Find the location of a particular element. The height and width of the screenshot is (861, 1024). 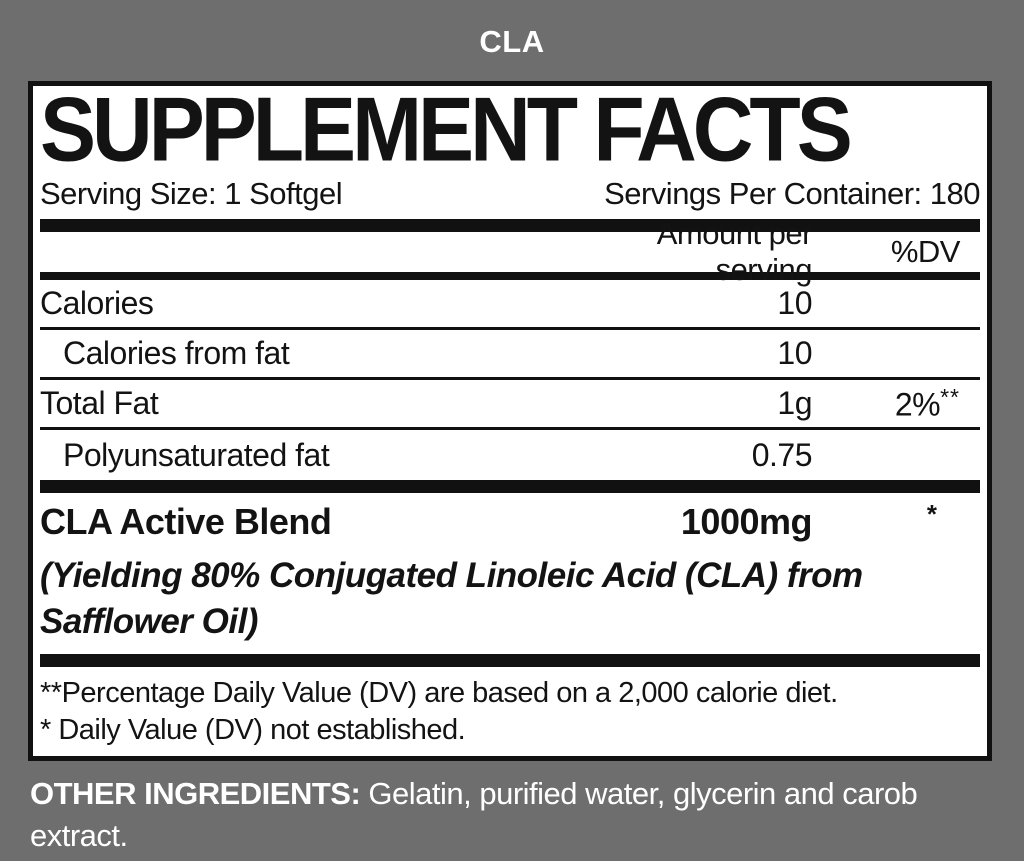

blend-dv: * is located at coordinates (896, 522).